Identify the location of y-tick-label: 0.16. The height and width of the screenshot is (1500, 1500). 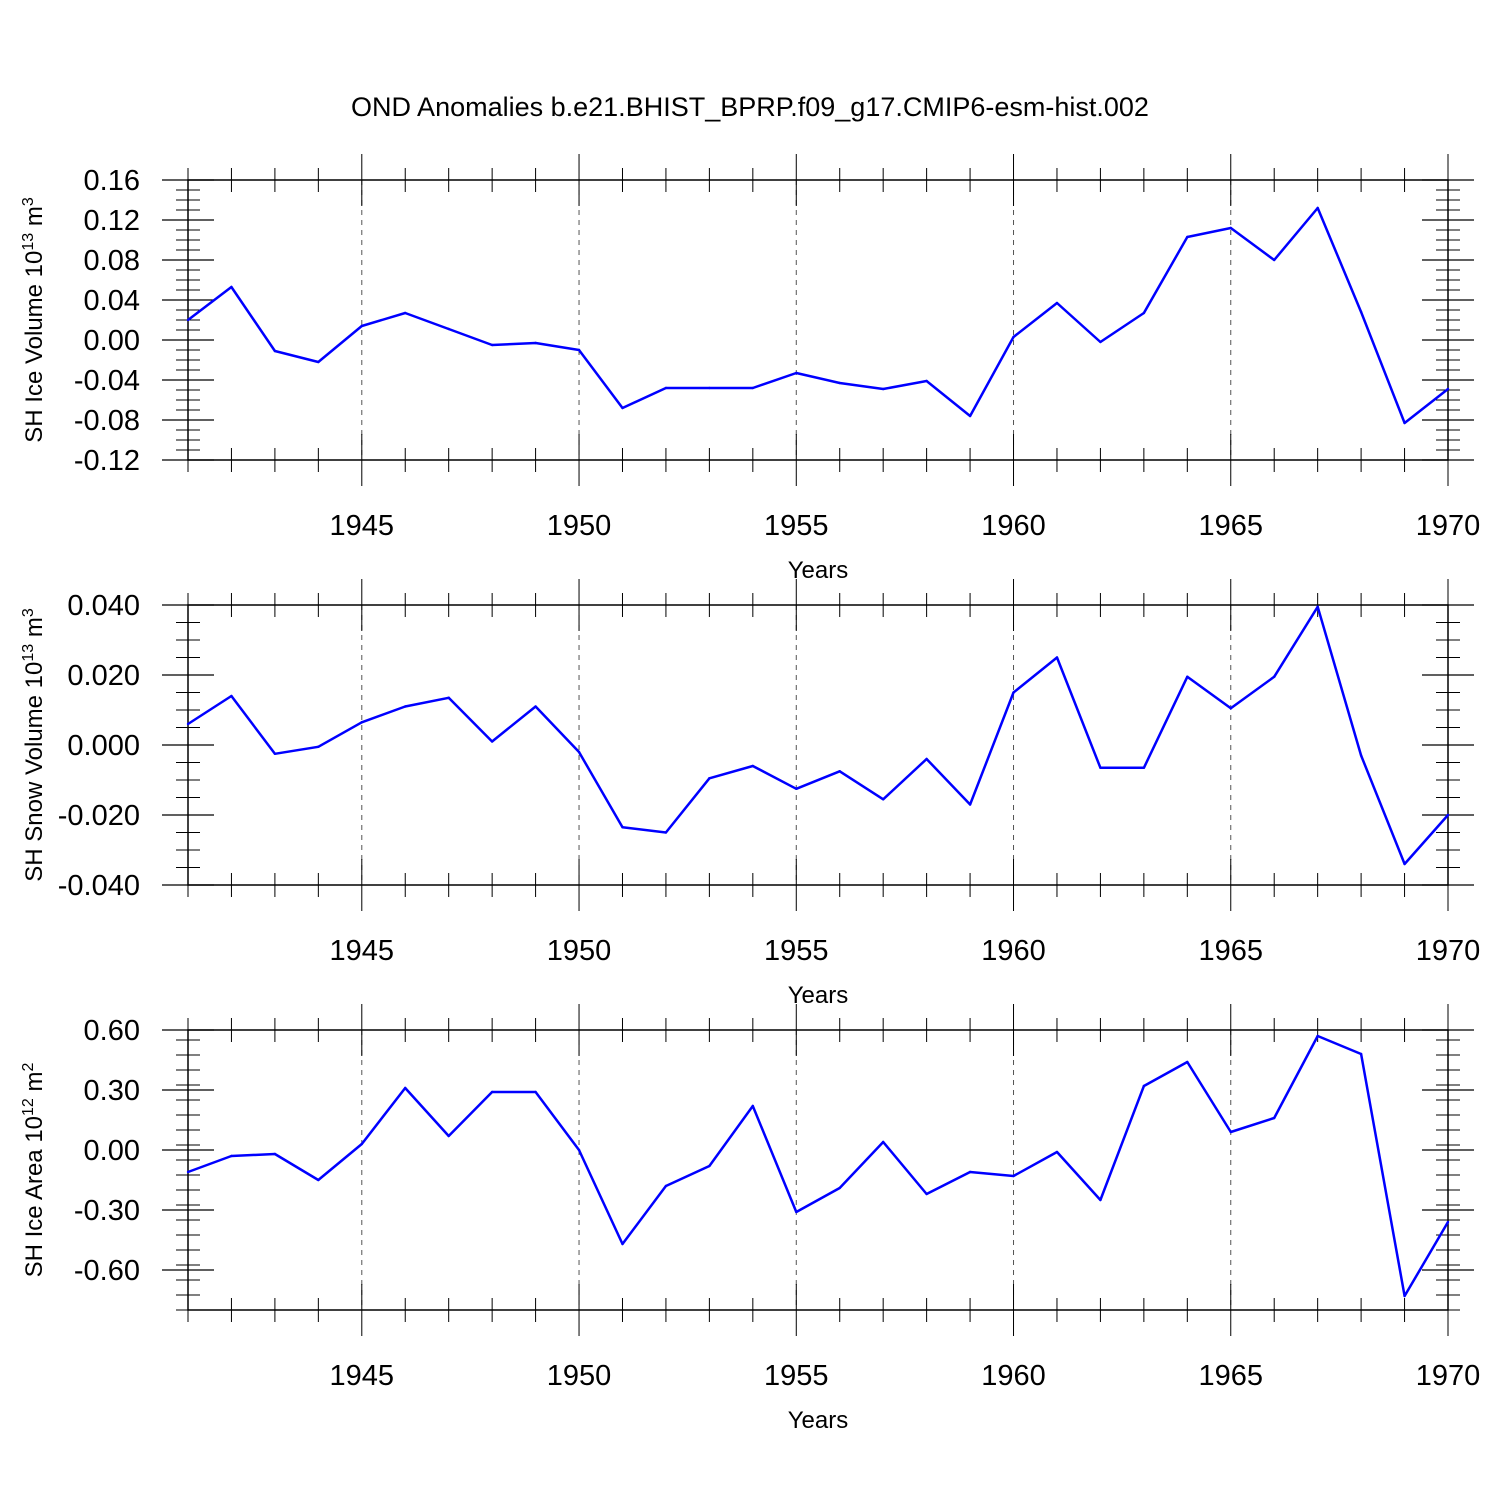
(112, 181).